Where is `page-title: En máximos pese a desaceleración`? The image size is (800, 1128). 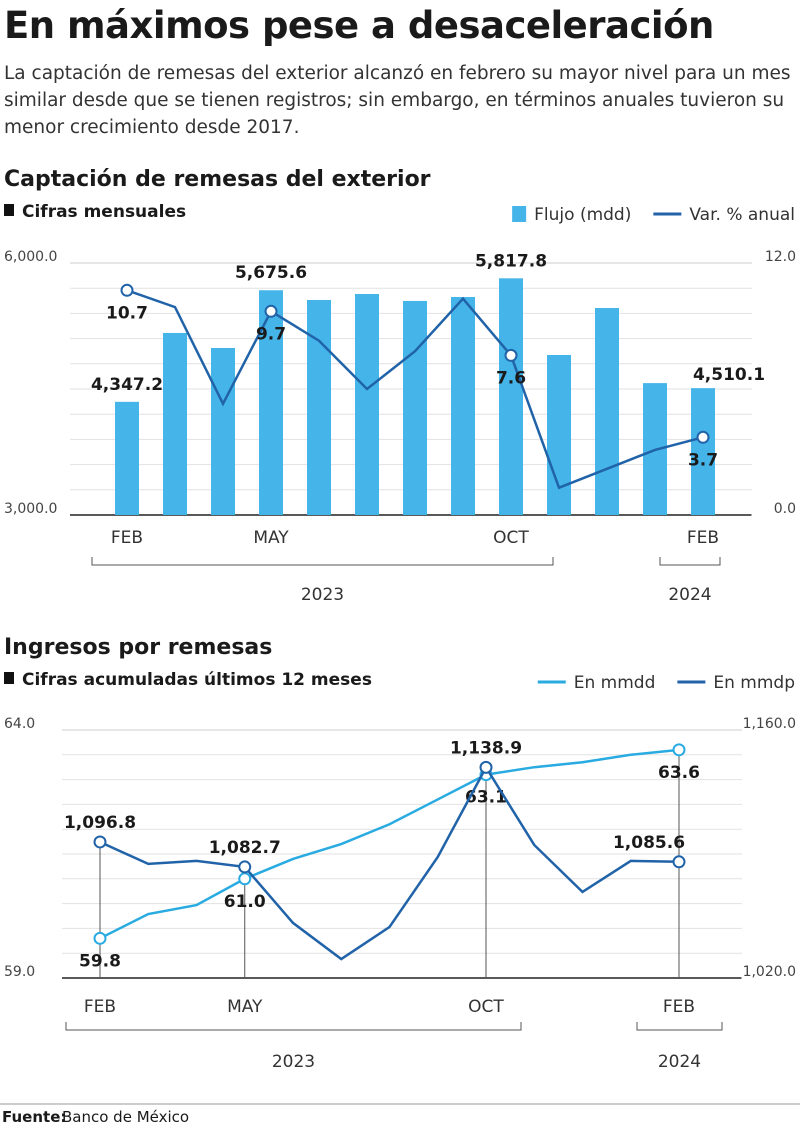
page-title: En máximos pese a desaceleración is located at coordinates (359, 25).